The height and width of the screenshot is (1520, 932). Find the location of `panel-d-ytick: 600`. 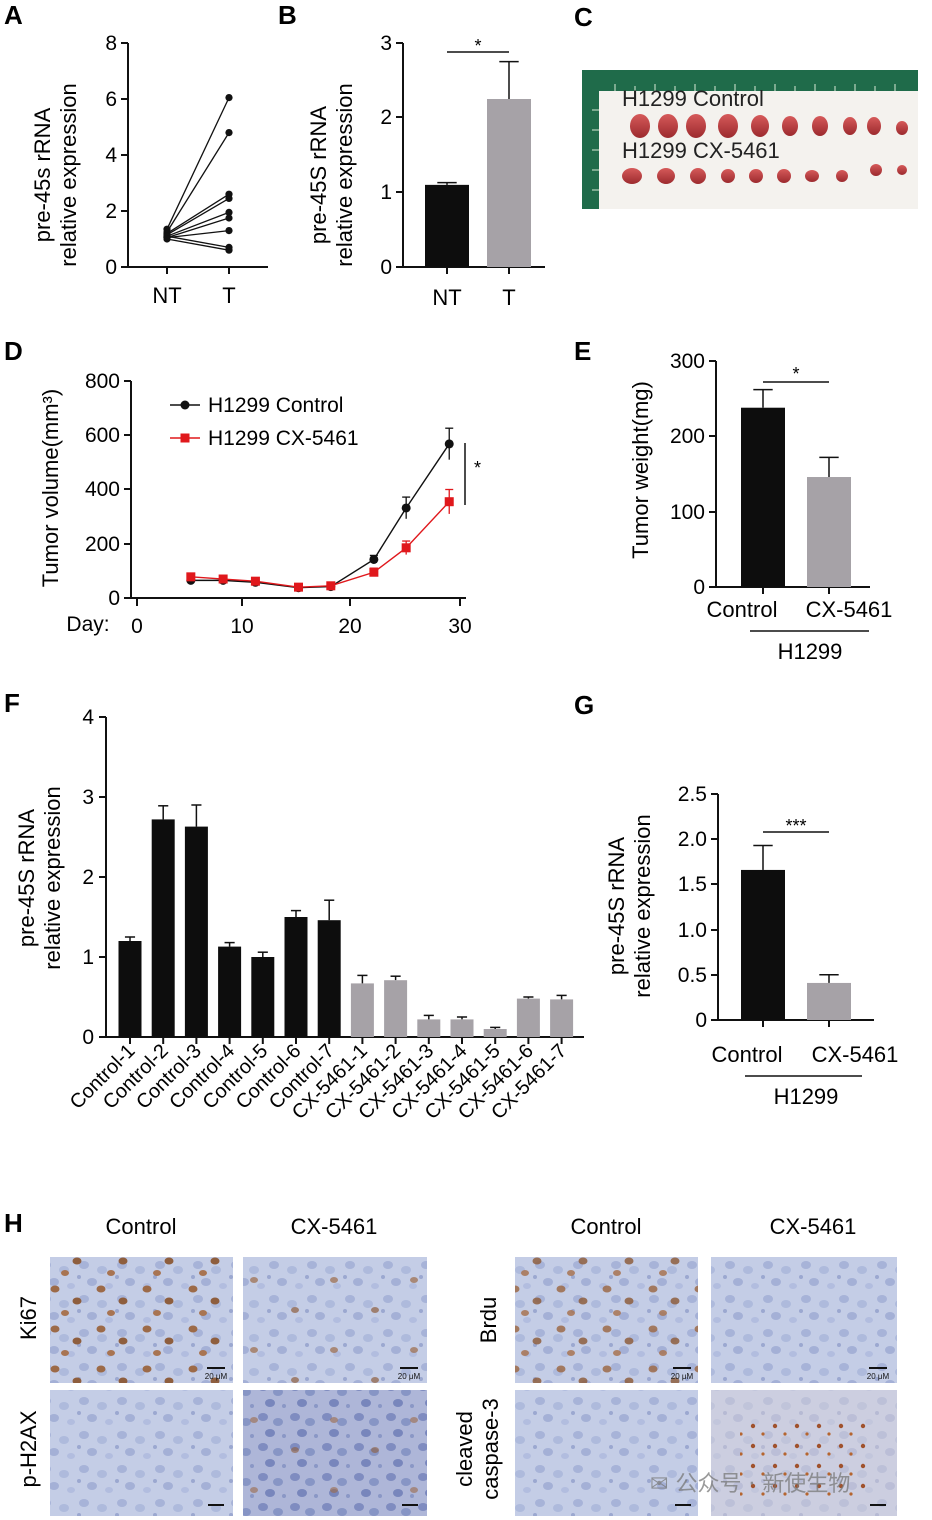

panel-d-ytick: 600 is located at coordinates (102, 435).